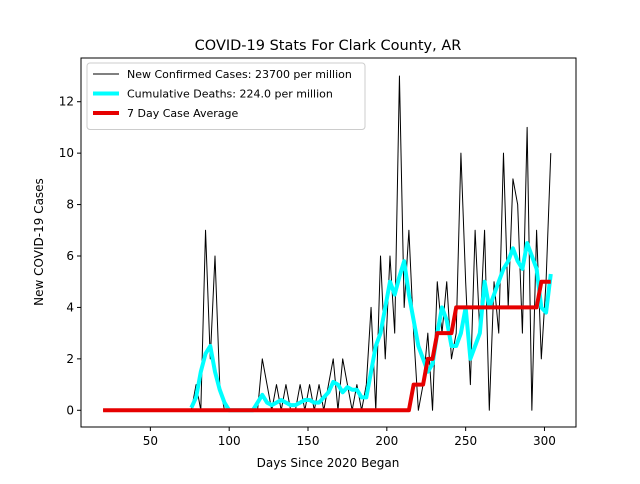 The width and height of the screenshot is (640, 484). What do you see at coordinates (328, 463) in the screenshot?
I see `x-axis-label: Days Since 2020 Began` at bounding box center [328, 463].